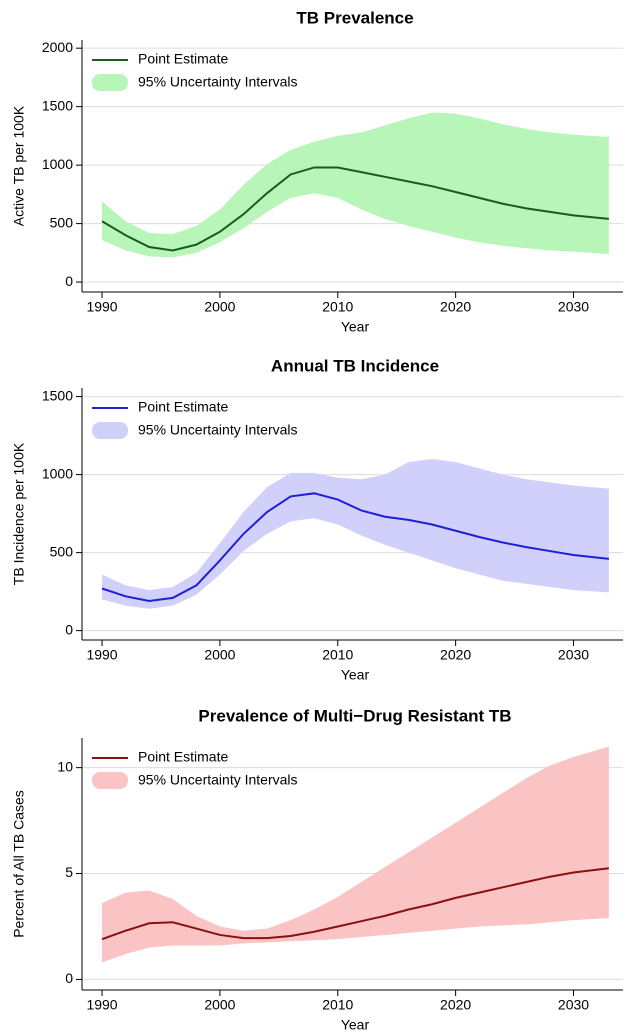  What do you see at coordinates (57, 47) in the screenshot?
I see `y-tick-label: 2000` at bounding box center [57, 47].